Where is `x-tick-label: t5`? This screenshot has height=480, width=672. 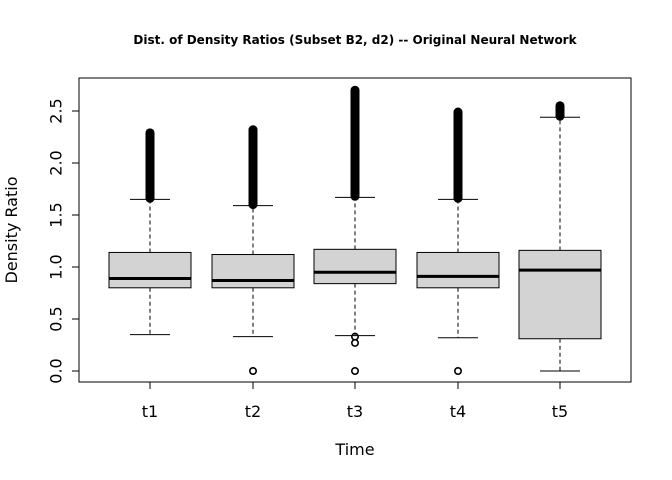
x-tick-label: t5 is located at coordinates (560, 411).